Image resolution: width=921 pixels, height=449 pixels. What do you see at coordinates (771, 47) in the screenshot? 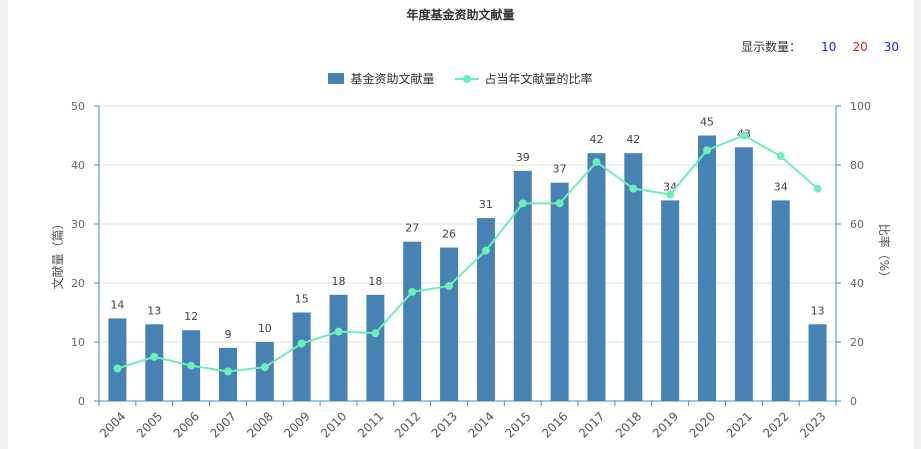
I see `display-count-label: 显示数量：` at bounding box center [771, 47].